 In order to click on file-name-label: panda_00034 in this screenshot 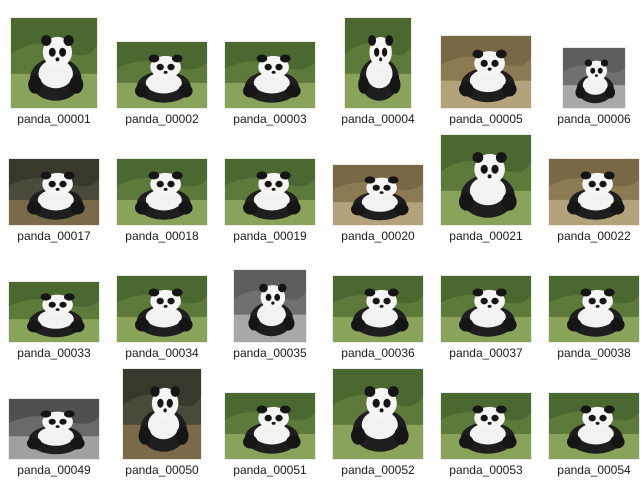, I will do `click(162, 353)`.